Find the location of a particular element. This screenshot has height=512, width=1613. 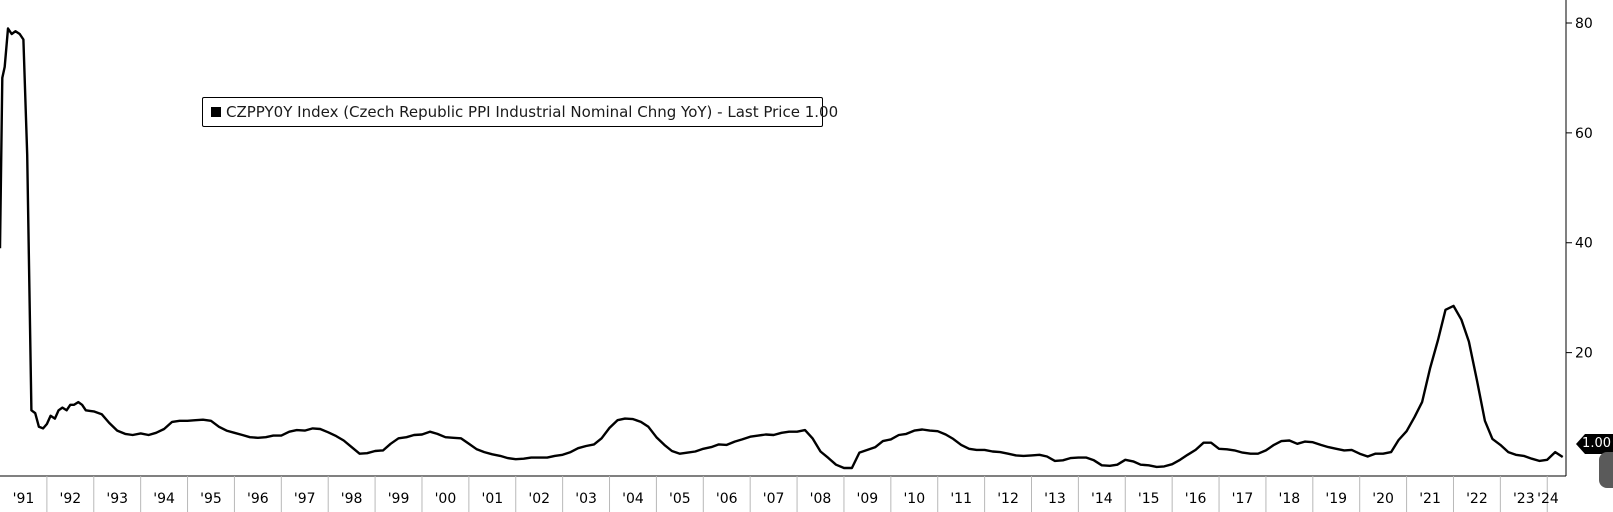

x-tick-label: '91 is located at coordinates (24, 499).